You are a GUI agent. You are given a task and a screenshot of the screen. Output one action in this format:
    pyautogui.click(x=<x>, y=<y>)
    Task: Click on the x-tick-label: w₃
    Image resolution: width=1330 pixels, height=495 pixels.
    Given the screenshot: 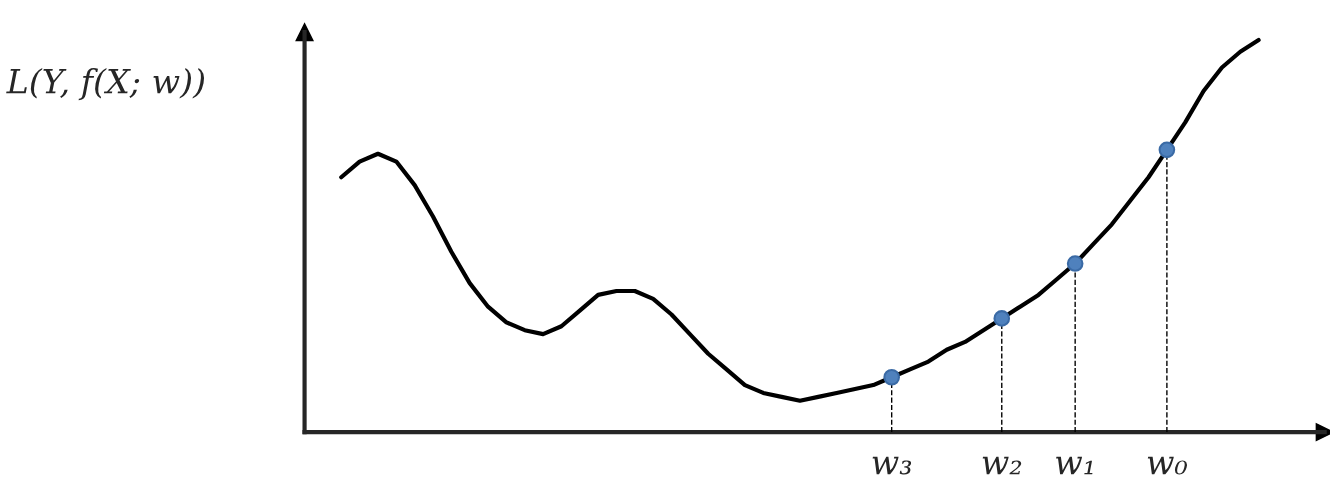 What is the action you would take?
    pyautogui.click(x=892, y=465)
    